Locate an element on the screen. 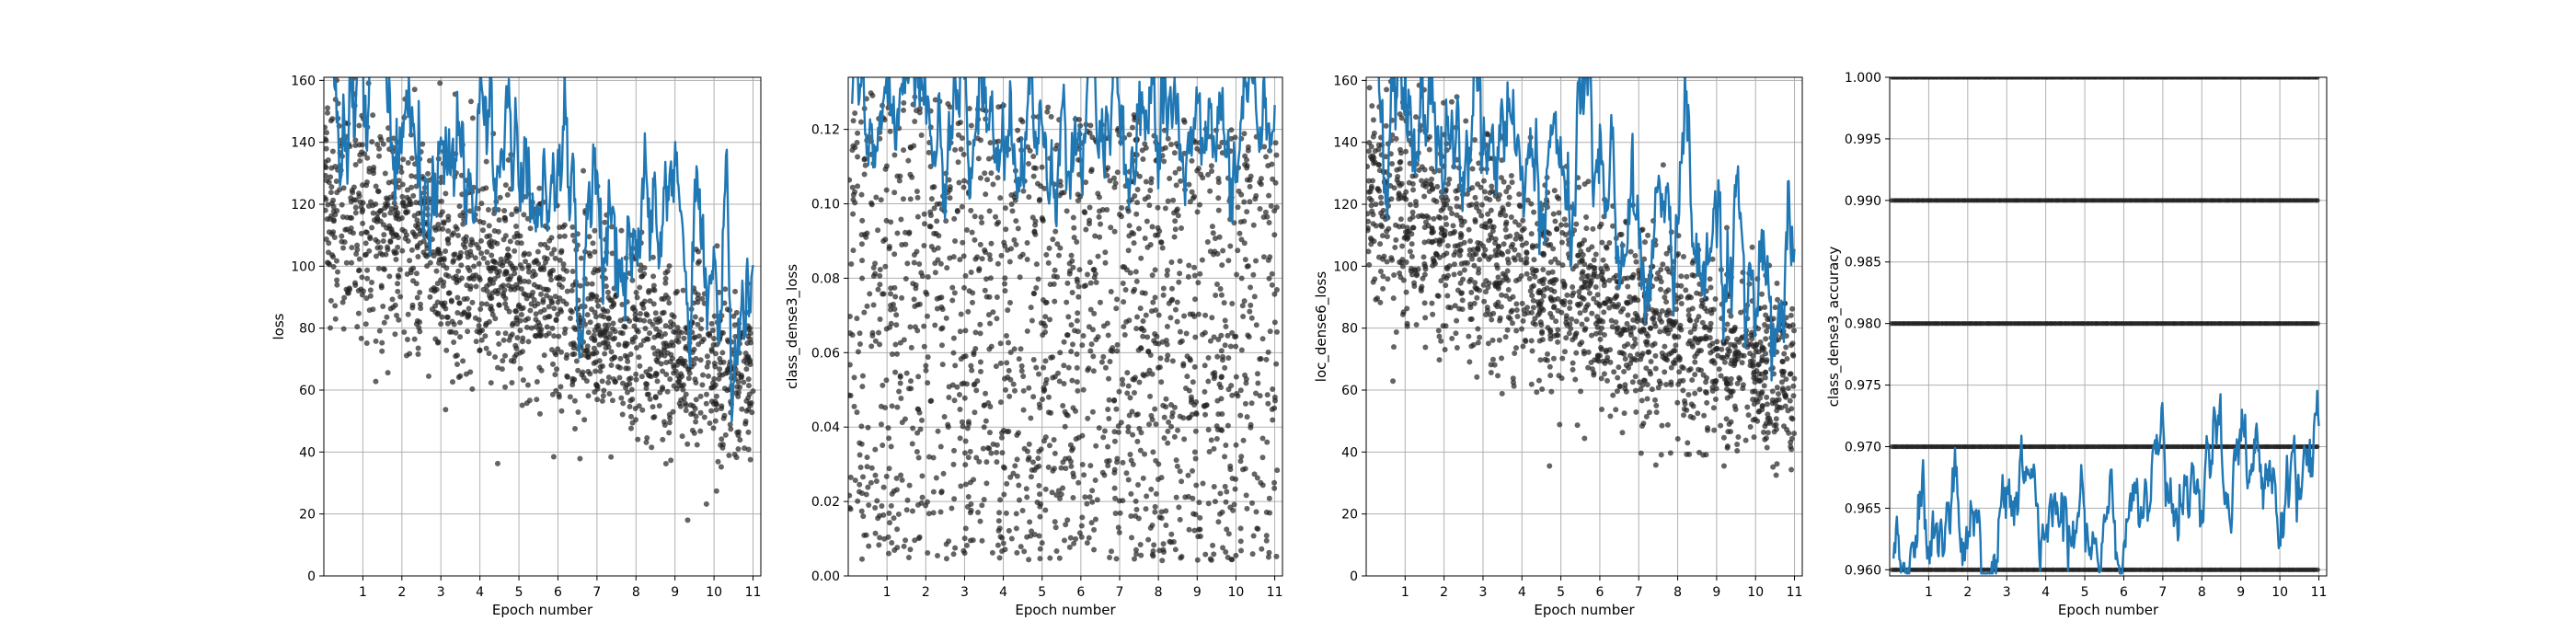 The height and width of the screenshot is (644, 2576). x-tick-label: 2 is located at coordinates (926, 592).